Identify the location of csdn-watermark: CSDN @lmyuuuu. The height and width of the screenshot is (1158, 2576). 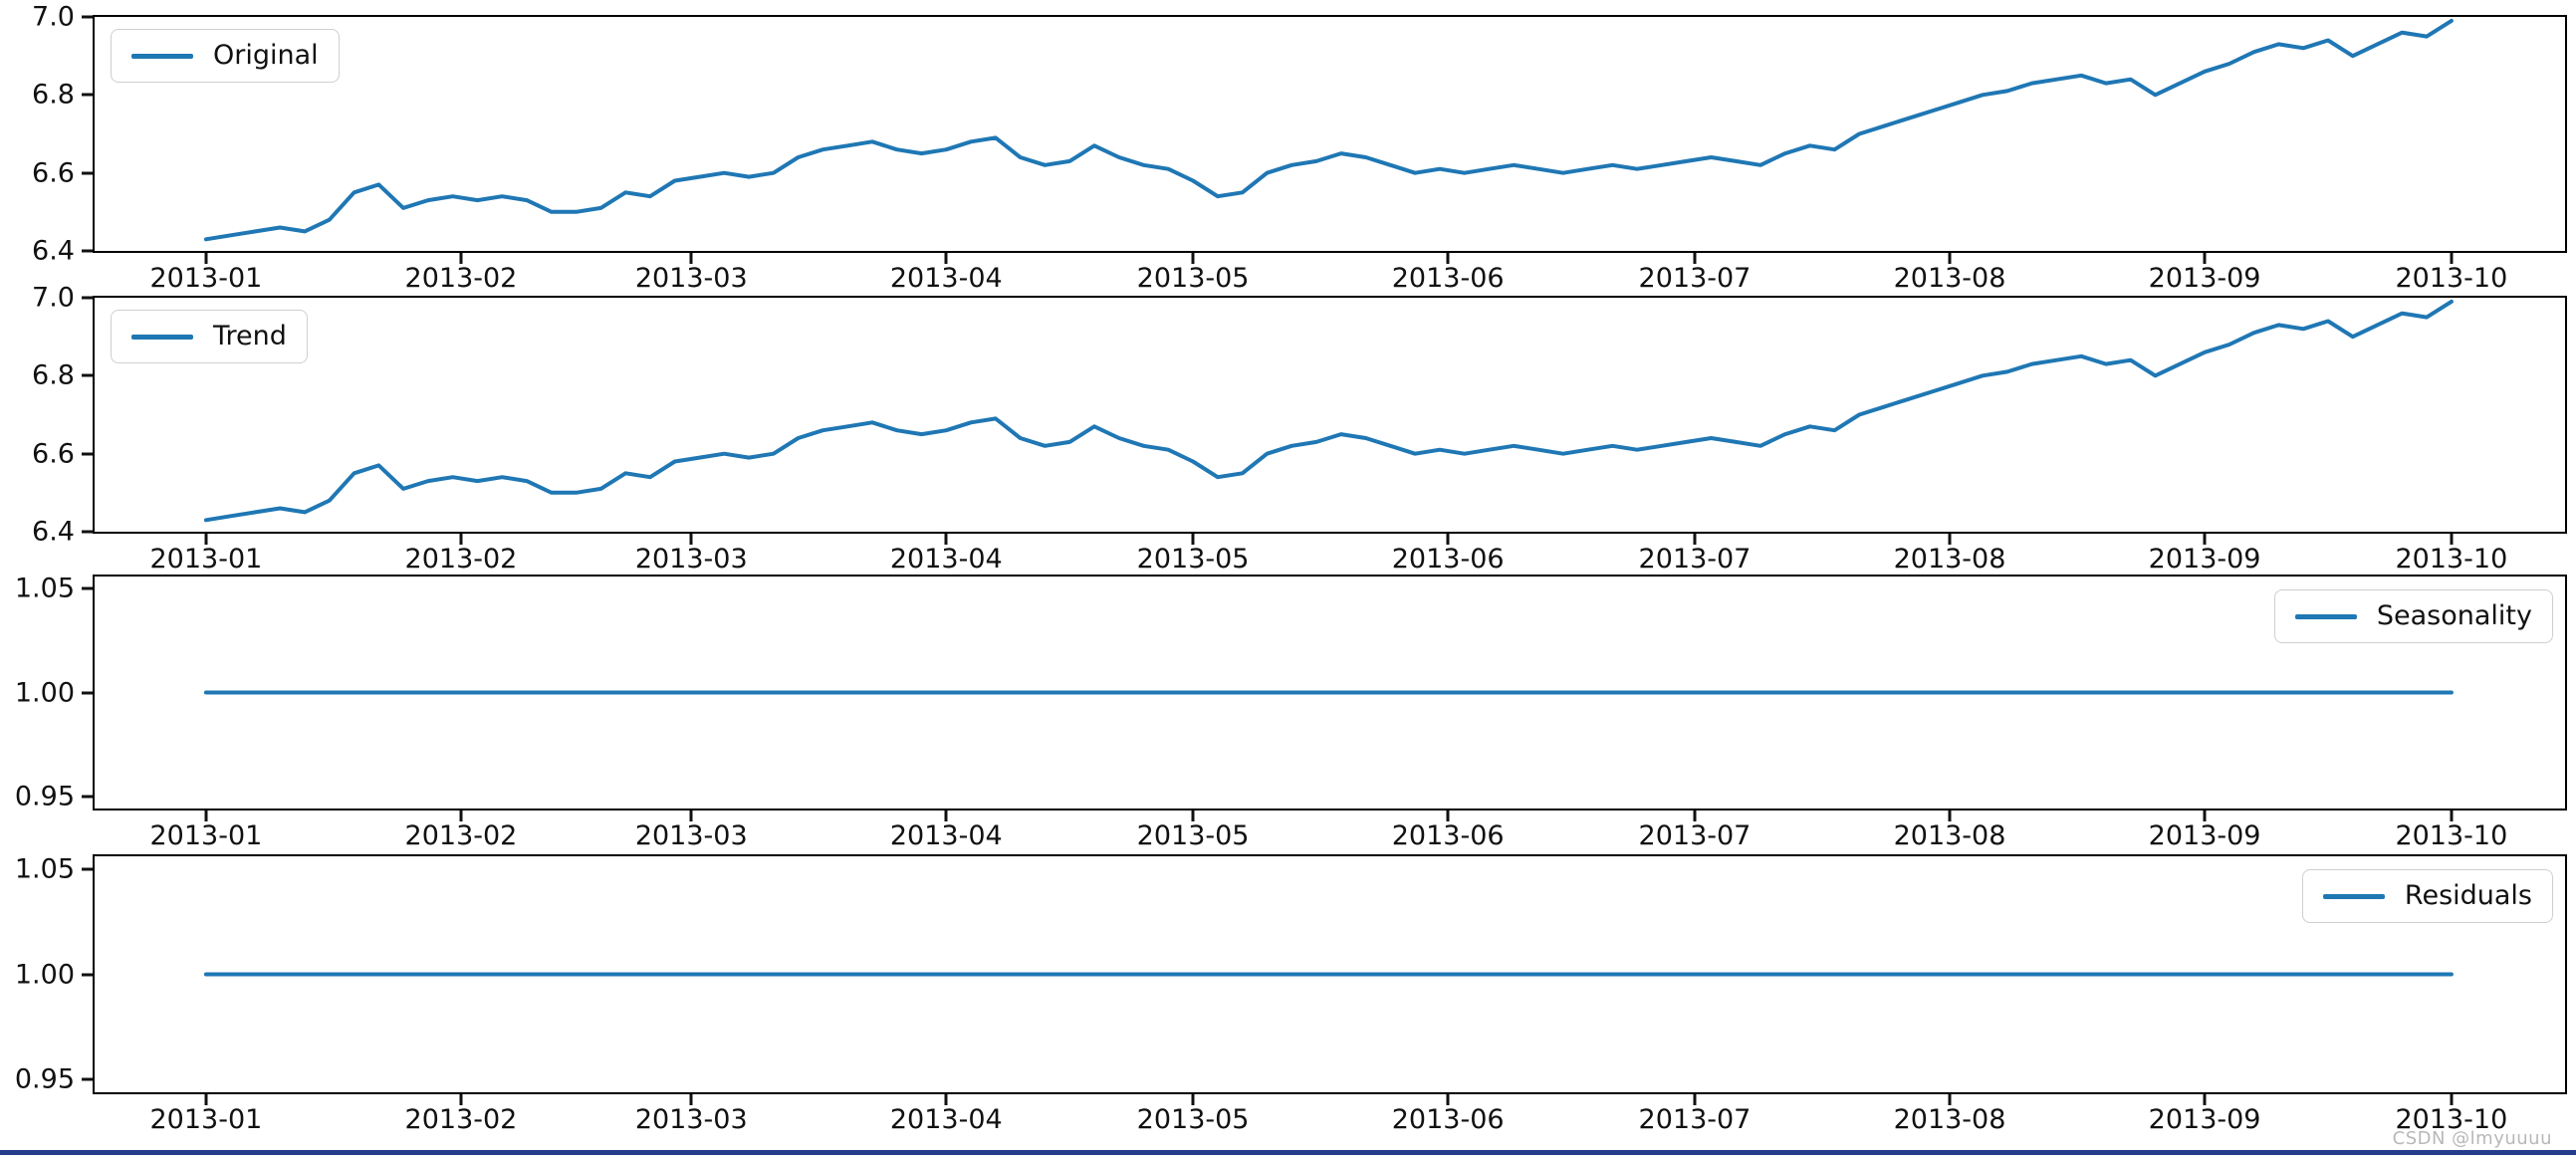
(2472, 1139).